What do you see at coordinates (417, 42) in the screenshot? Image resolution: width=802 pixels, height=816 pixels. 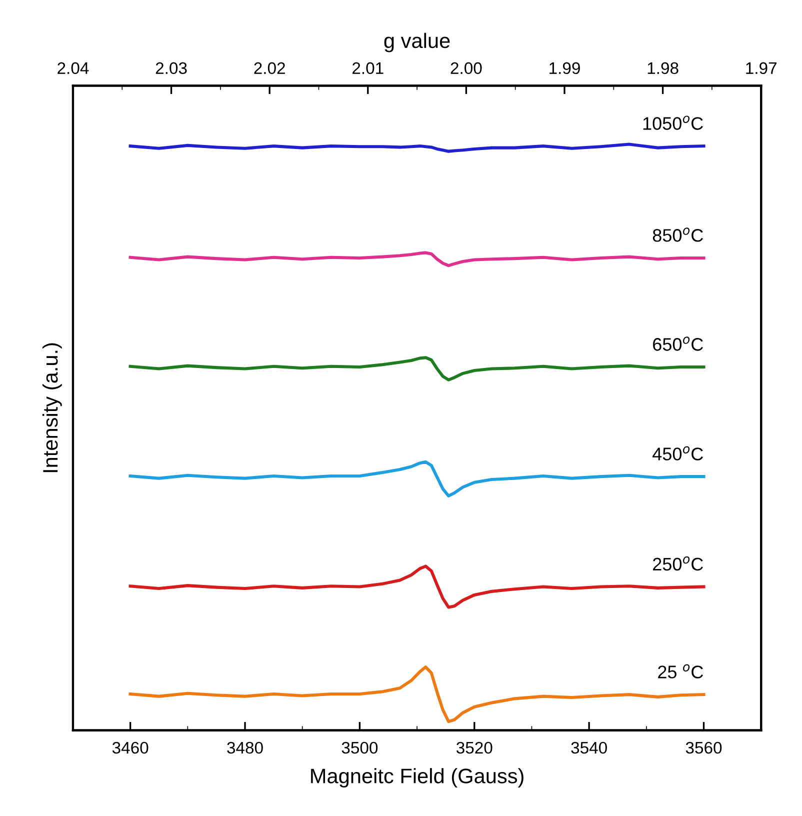 I see `x2-axis-title: g value` at bounding box center [417, 42].